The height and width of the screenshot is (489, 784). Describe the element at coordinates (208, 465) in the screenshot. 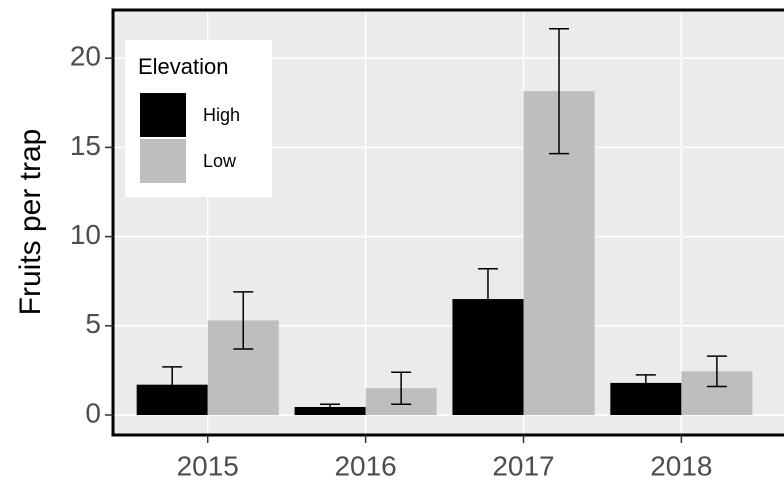

I see `x-tick-label: 2015` at that location.